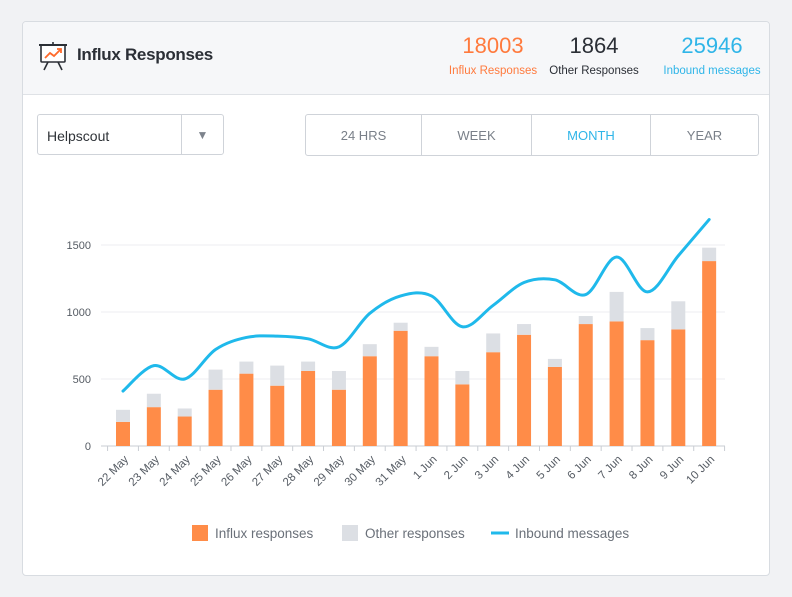 The image size is (792, 597). I want to click on stat-label: Other Responses, so click(594, 71).